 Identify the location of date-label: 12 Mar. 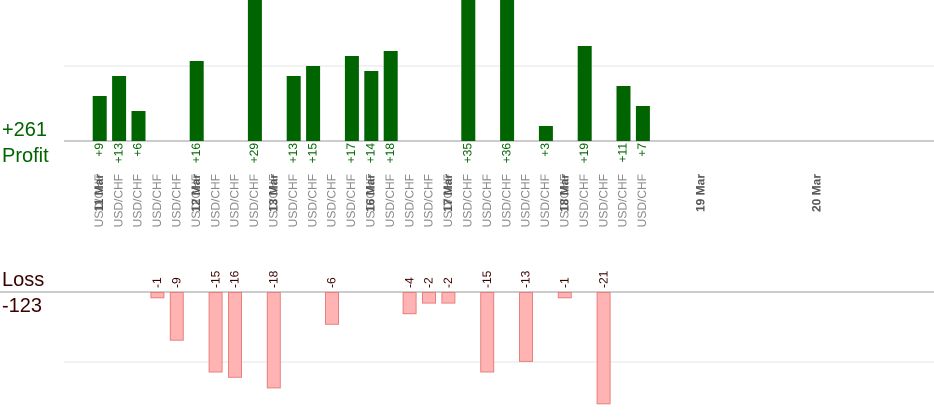
(196, 193).